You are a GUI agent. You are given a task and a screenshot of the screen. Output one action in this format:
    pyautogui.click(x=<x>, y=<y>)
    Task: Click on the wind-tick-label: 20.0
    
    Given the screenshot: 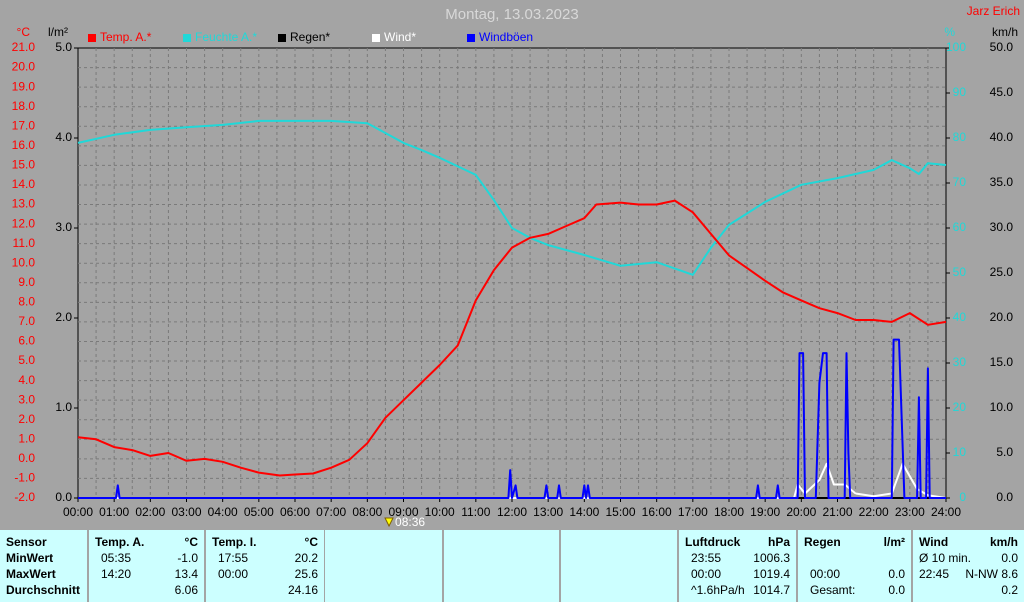 What is the action you would take?
    pyautogui.click(x=1002, y=317)
    